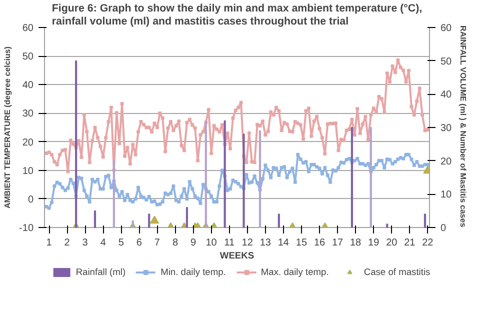  Describe the element at coordinates (410, 243) in the screenshot. I see `x-tick-label: 21` at that location.